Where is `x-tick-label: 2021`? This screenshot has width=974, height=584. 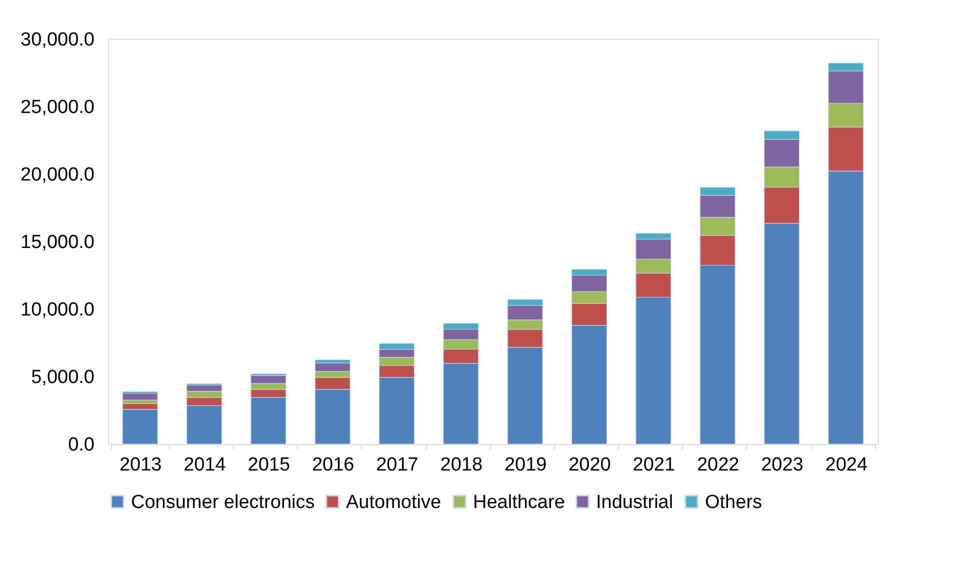
x-tick-label: 2021 is located at coordinates (654, 465).